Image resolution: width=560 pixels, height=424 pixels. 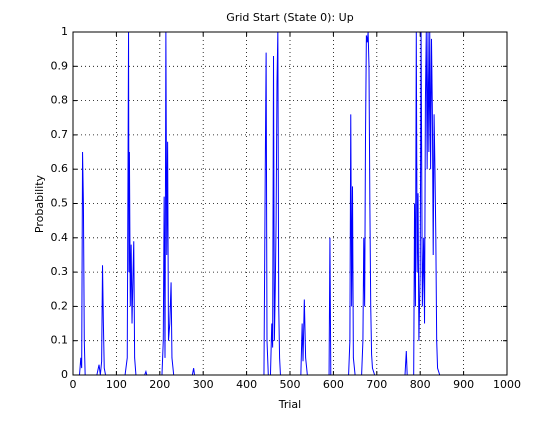 I want to click on x-tick-label: 800, so click(x=420, y=384).